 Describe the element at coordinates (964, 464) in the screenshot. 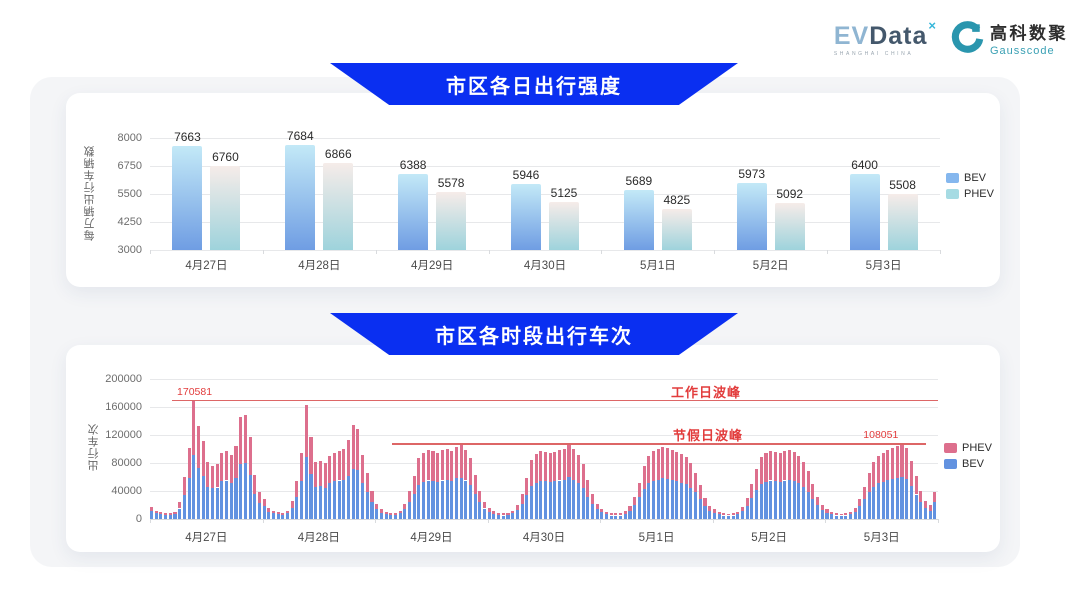

I see `legend-item-bev: BEV` at that location.